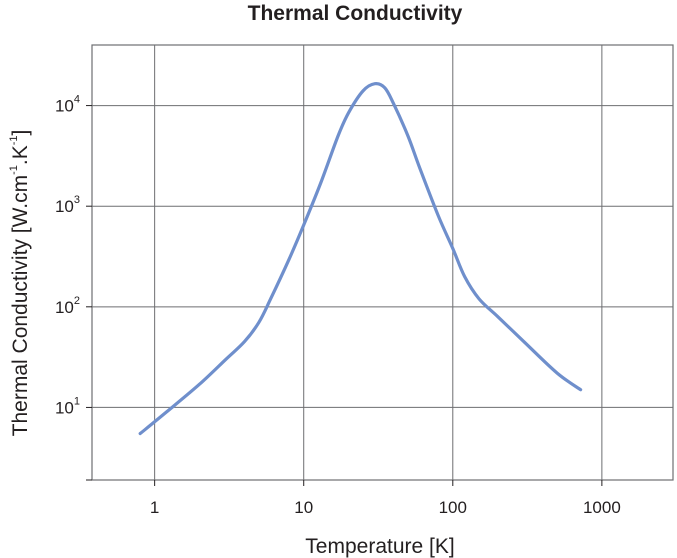 This screenshot has height=558, width=677. I want to click on x-tick-labels: 1 10 100 1000, so click(385, 507).